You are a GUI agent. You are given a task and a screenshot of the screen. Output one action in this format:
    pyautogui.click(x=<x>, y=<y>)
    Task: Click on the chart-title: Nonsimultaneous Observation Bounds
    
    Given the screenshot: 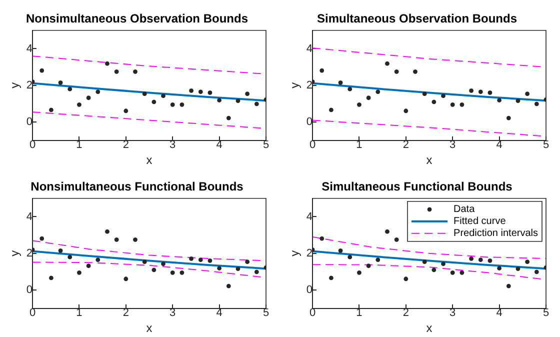 What is the action you would take?
    pyautogui.click(x=137, y=19)
    